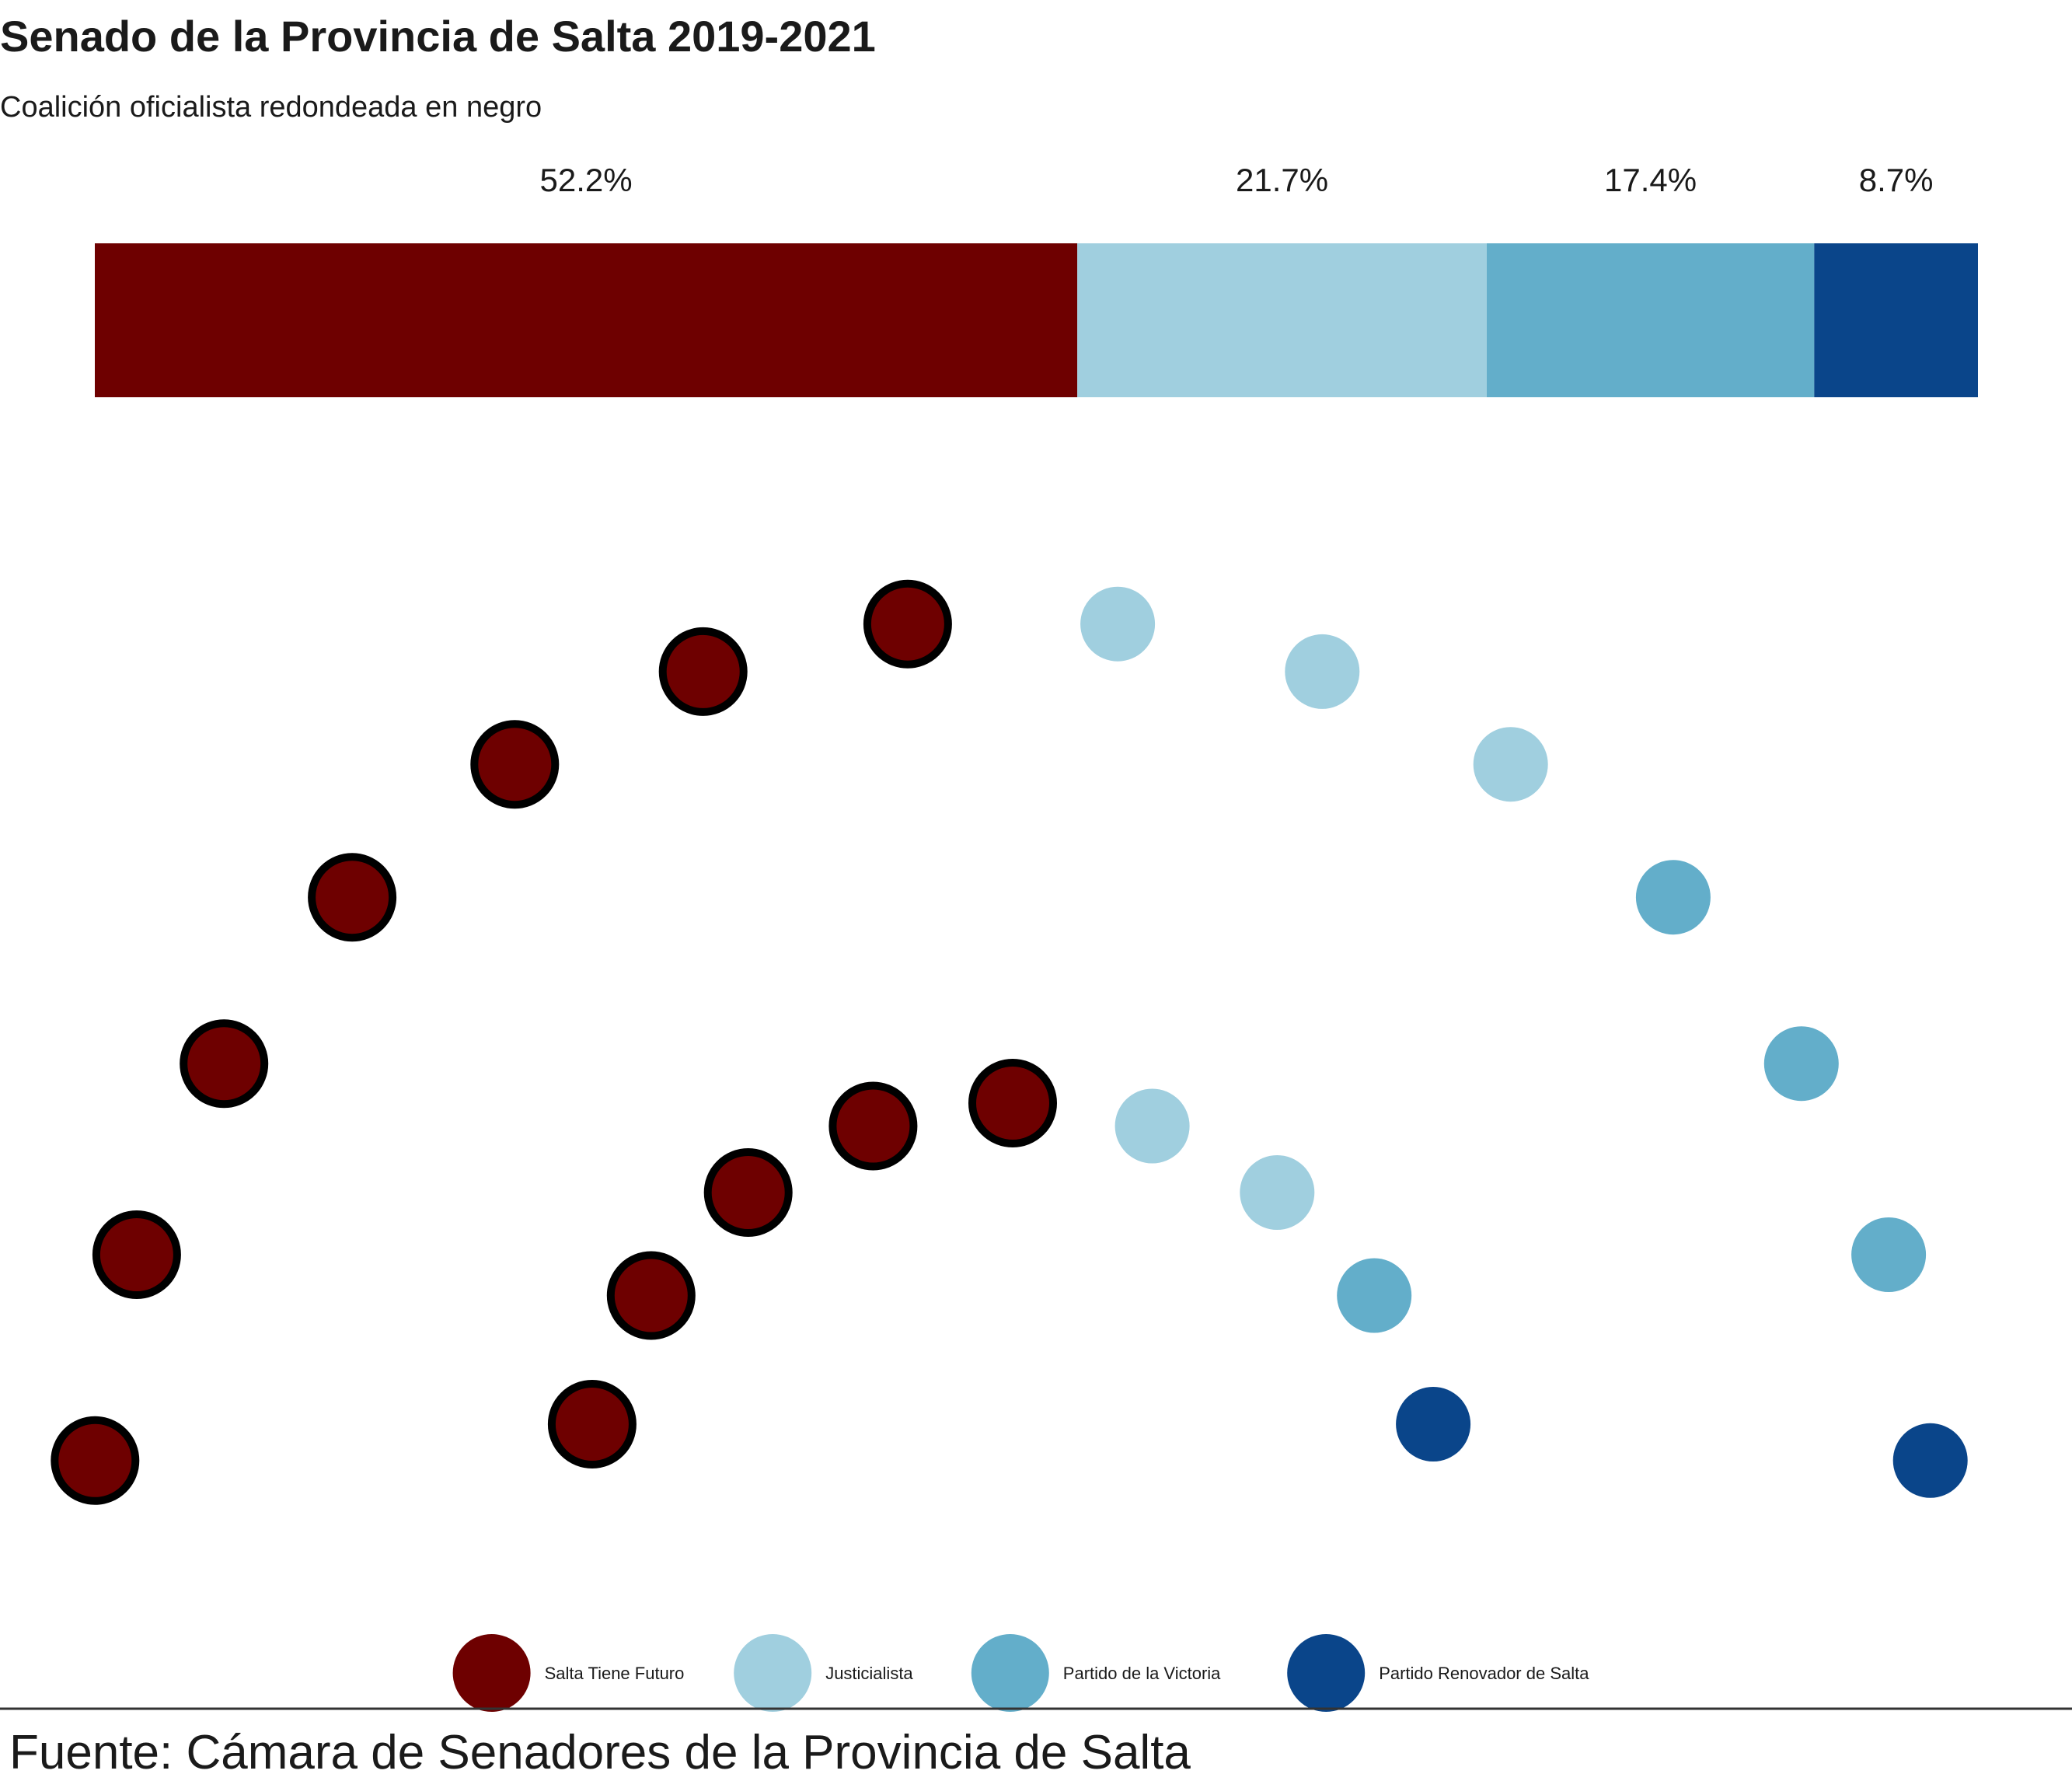 The width and height of the screenshot is (2072, 1781). Describe the element at coordinates (1282, 320) in the screenshot. I see `bar-segment-justicialista` at that location.